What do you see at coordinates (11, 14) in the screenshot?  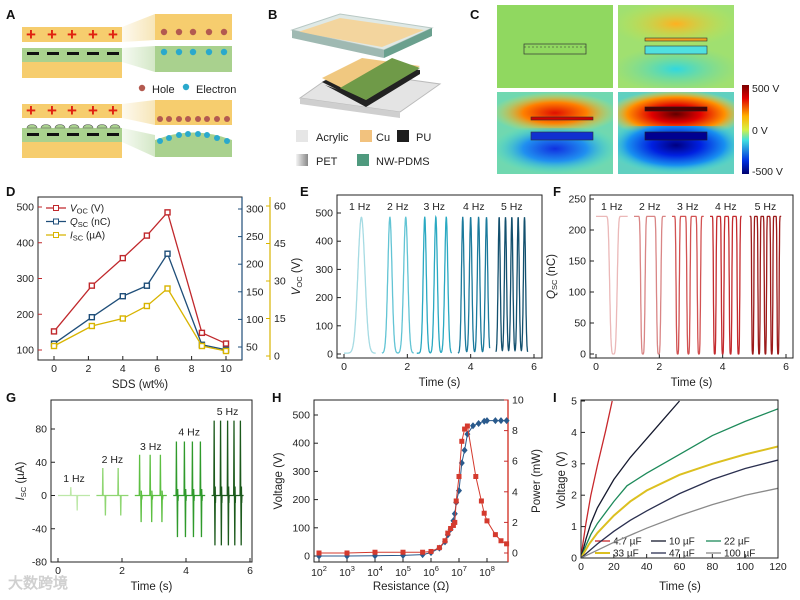 I see `panel-label-a: A` at bounding box center [11, 14].